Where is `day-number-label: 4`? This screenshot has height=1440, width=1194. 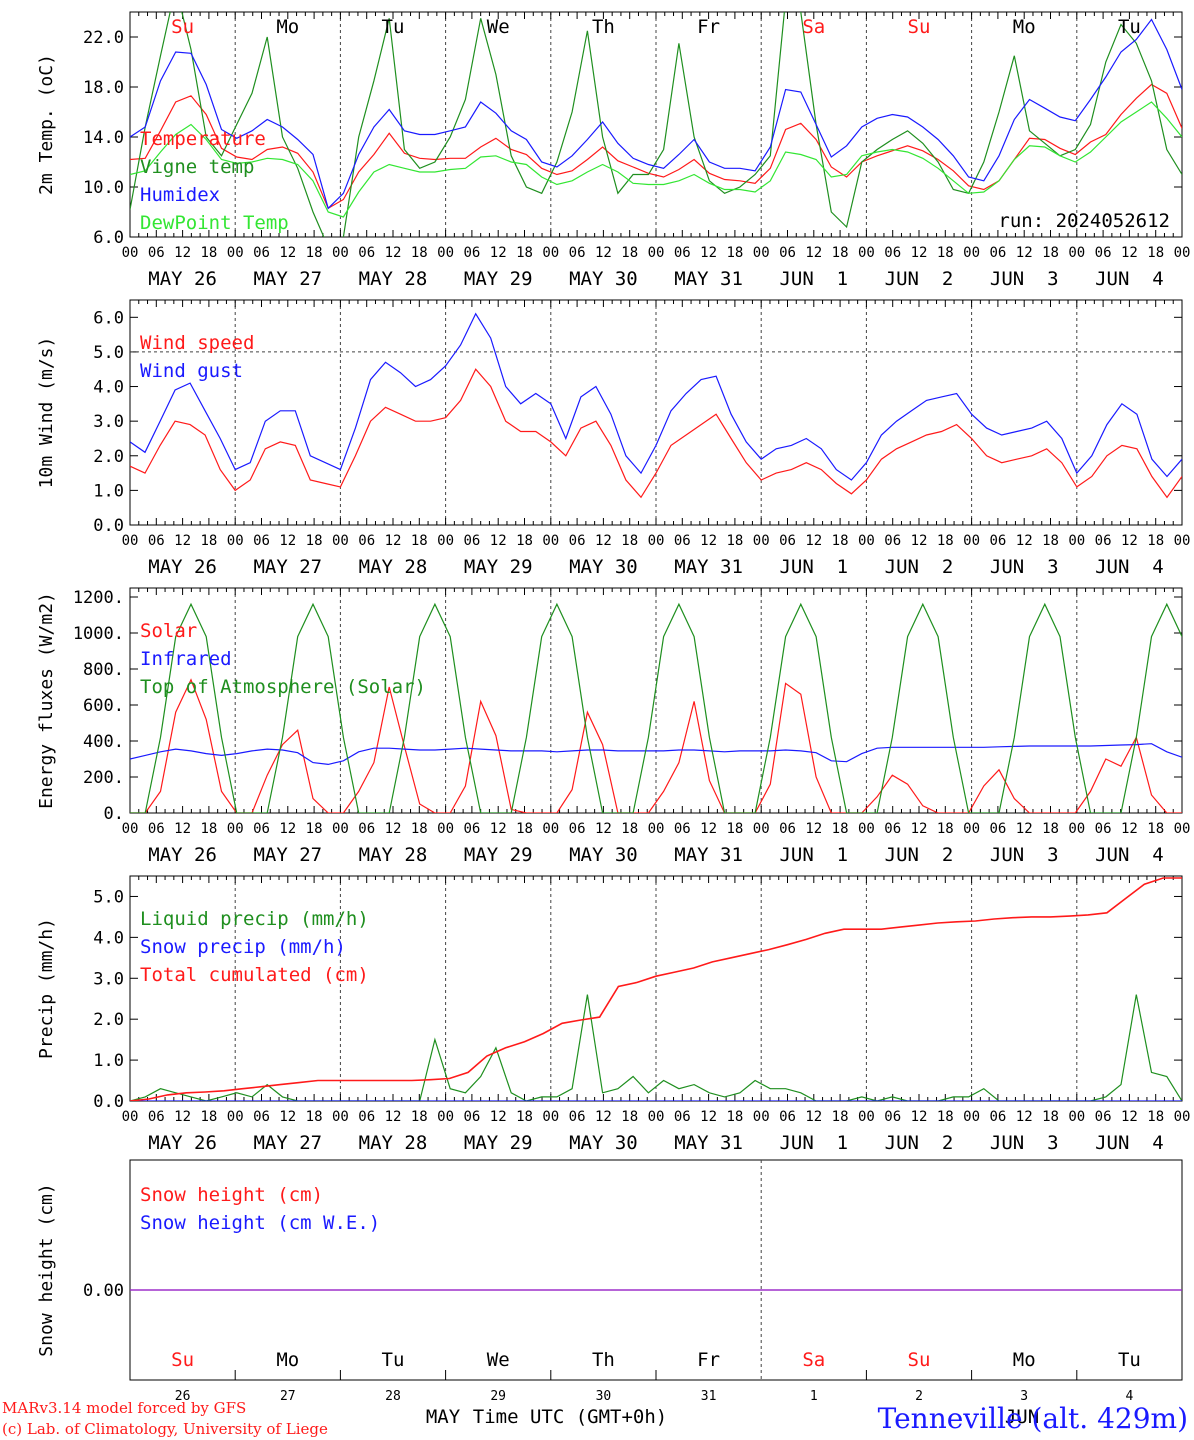
day-number-label: 4 is located at coordinates (1129, 1396).